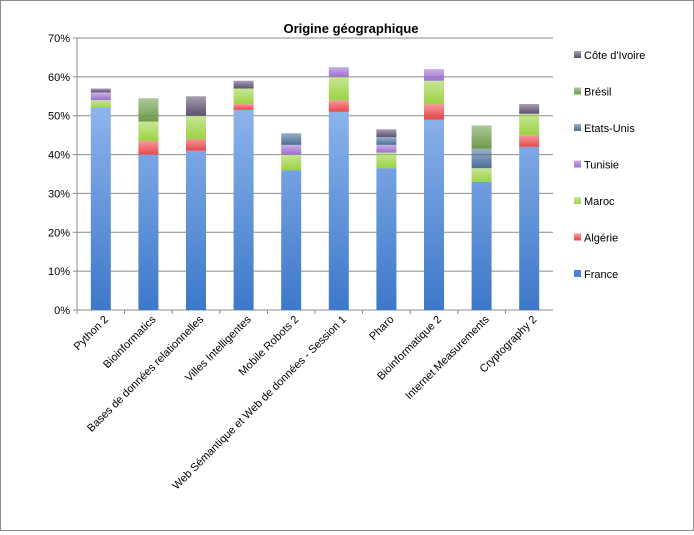 Image resolution: width=694 pixels, height=535 pixels. What do you see at coordinates (59, 117) in the screenshot?
I see `y-tick-label: 50%` at bounding box center [59, 117].